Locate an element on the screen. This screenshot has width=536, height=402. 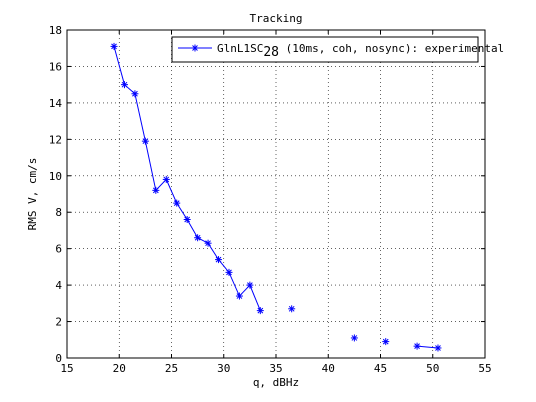
y-tick-label: 10 is located at coordinates (55, 176).